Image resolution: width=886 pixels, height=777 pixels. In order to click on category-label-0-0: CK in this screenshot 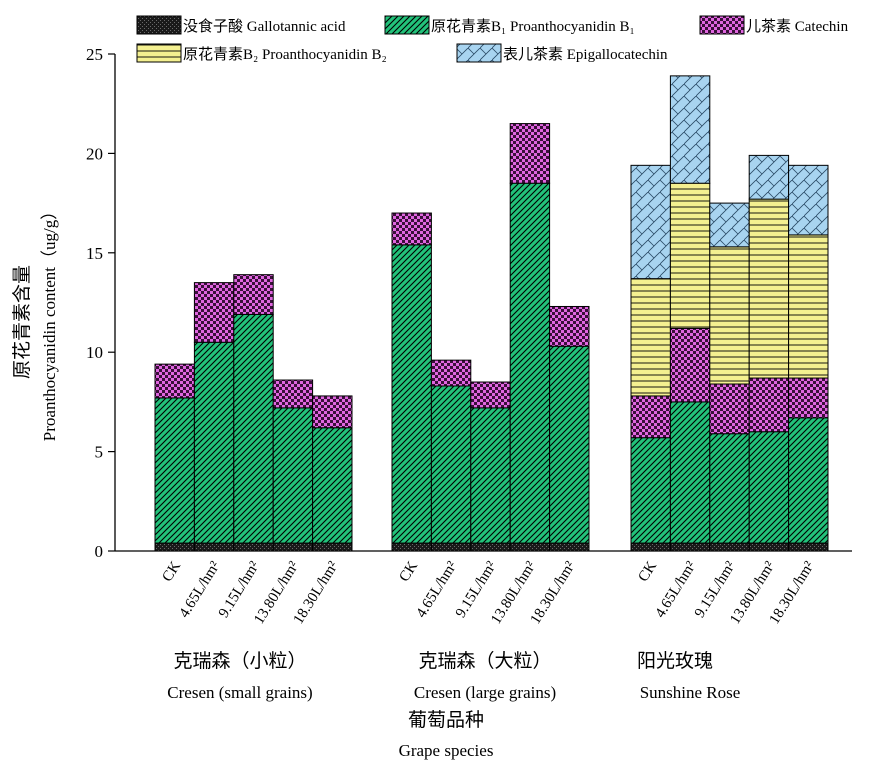, I will do `click(171, 572)`.